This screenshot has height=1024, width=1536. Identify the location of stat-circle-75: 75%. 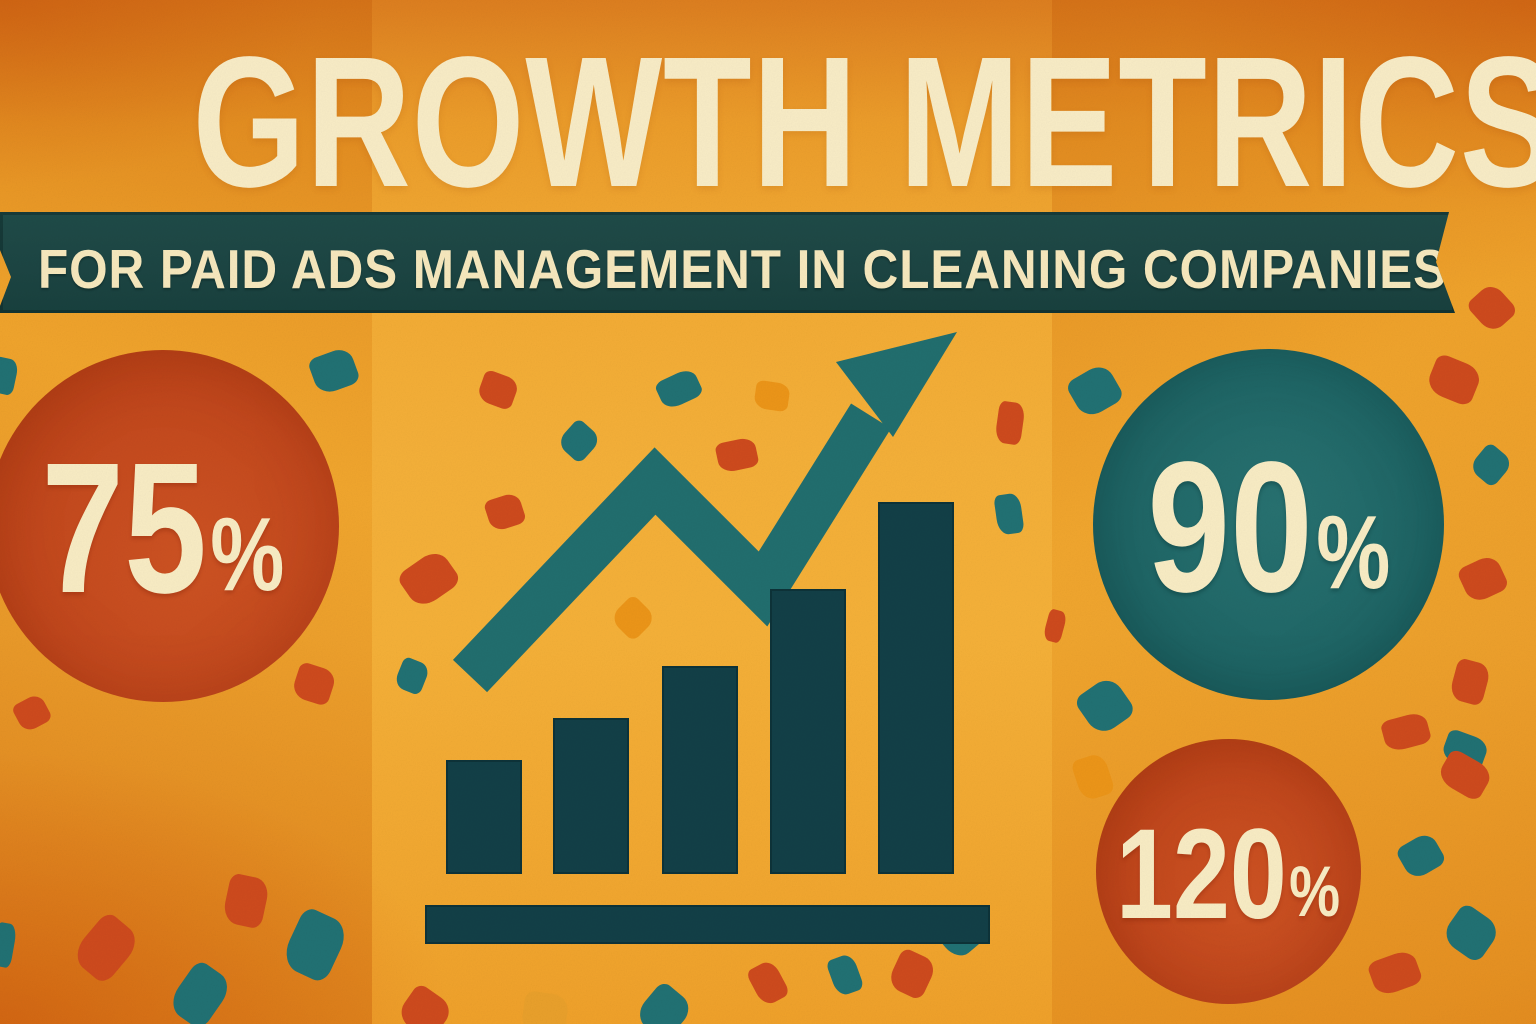
(169, 526).